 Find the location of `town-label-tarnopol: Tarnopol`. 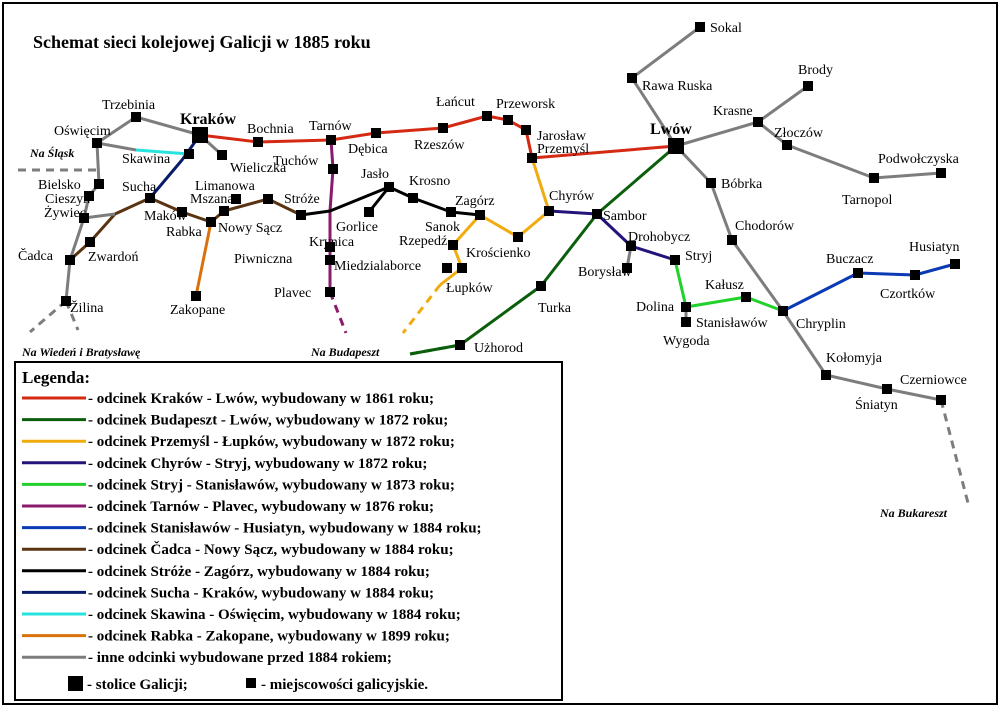

town-label-tarnopol: Tarnopol is located at coordinates (867, 200).